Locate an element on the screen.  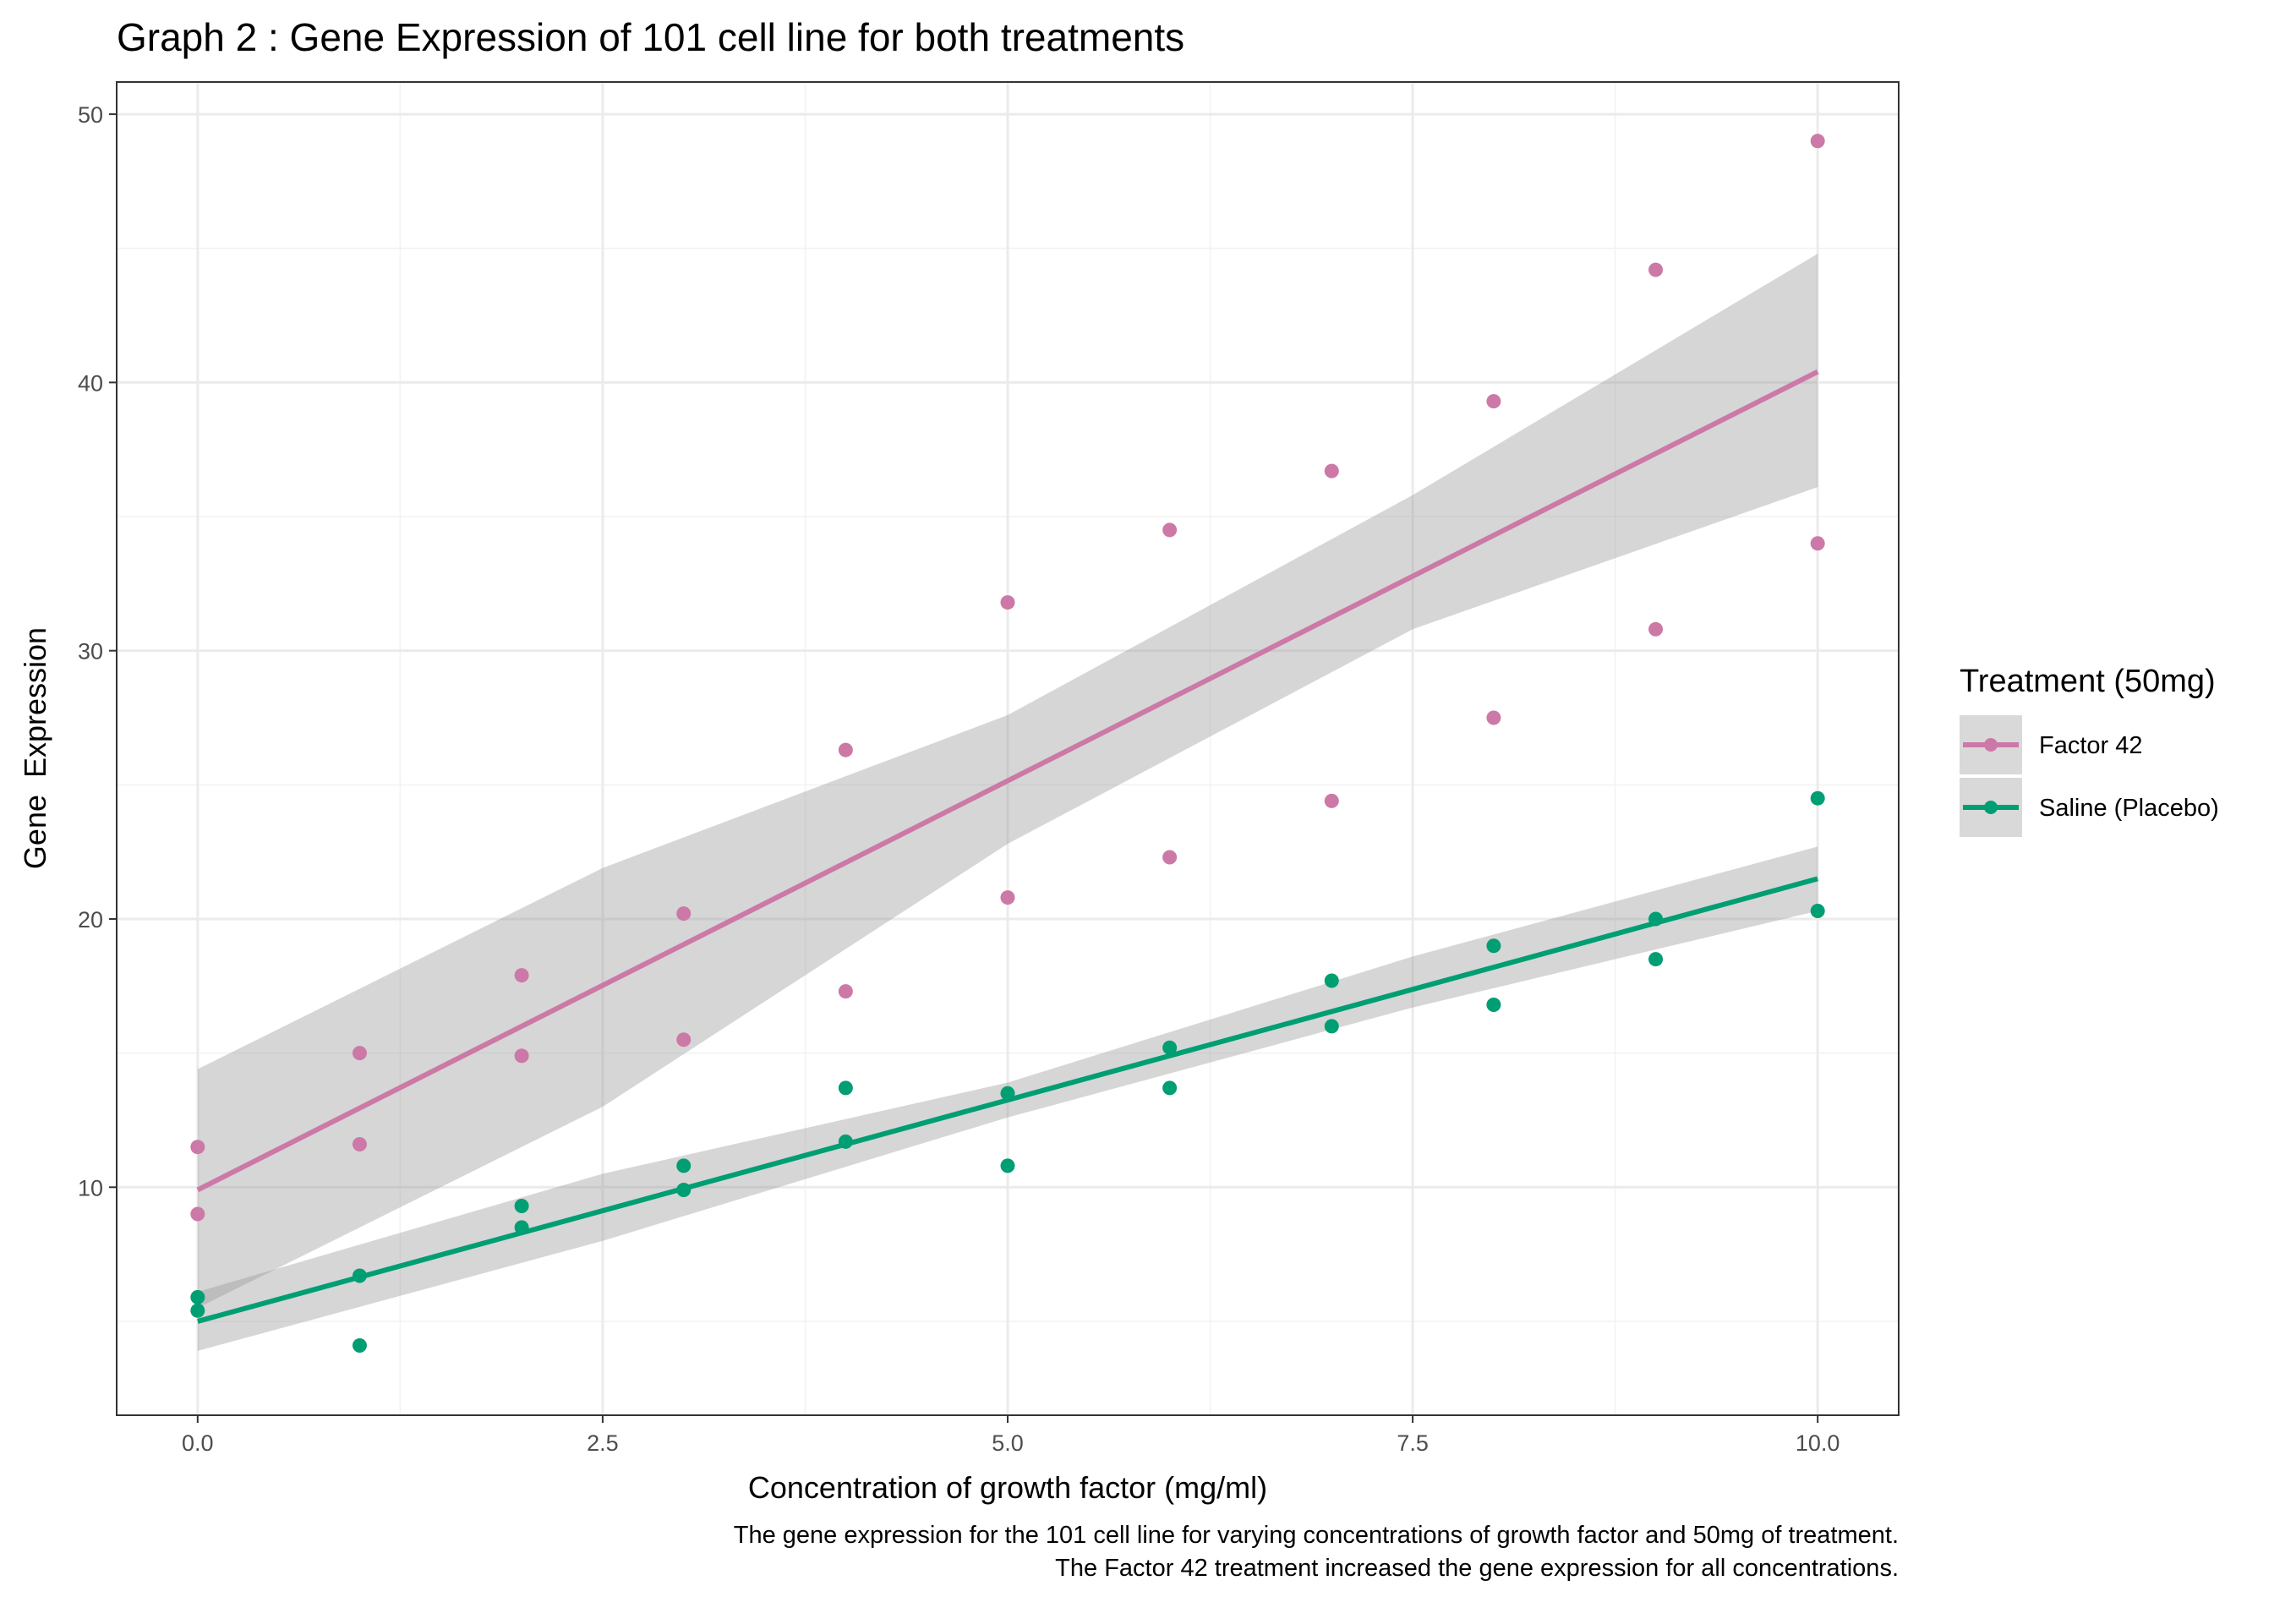
legend-item-saline-placebo: Saline (Placebo) is located at coordinates (2089, 807).